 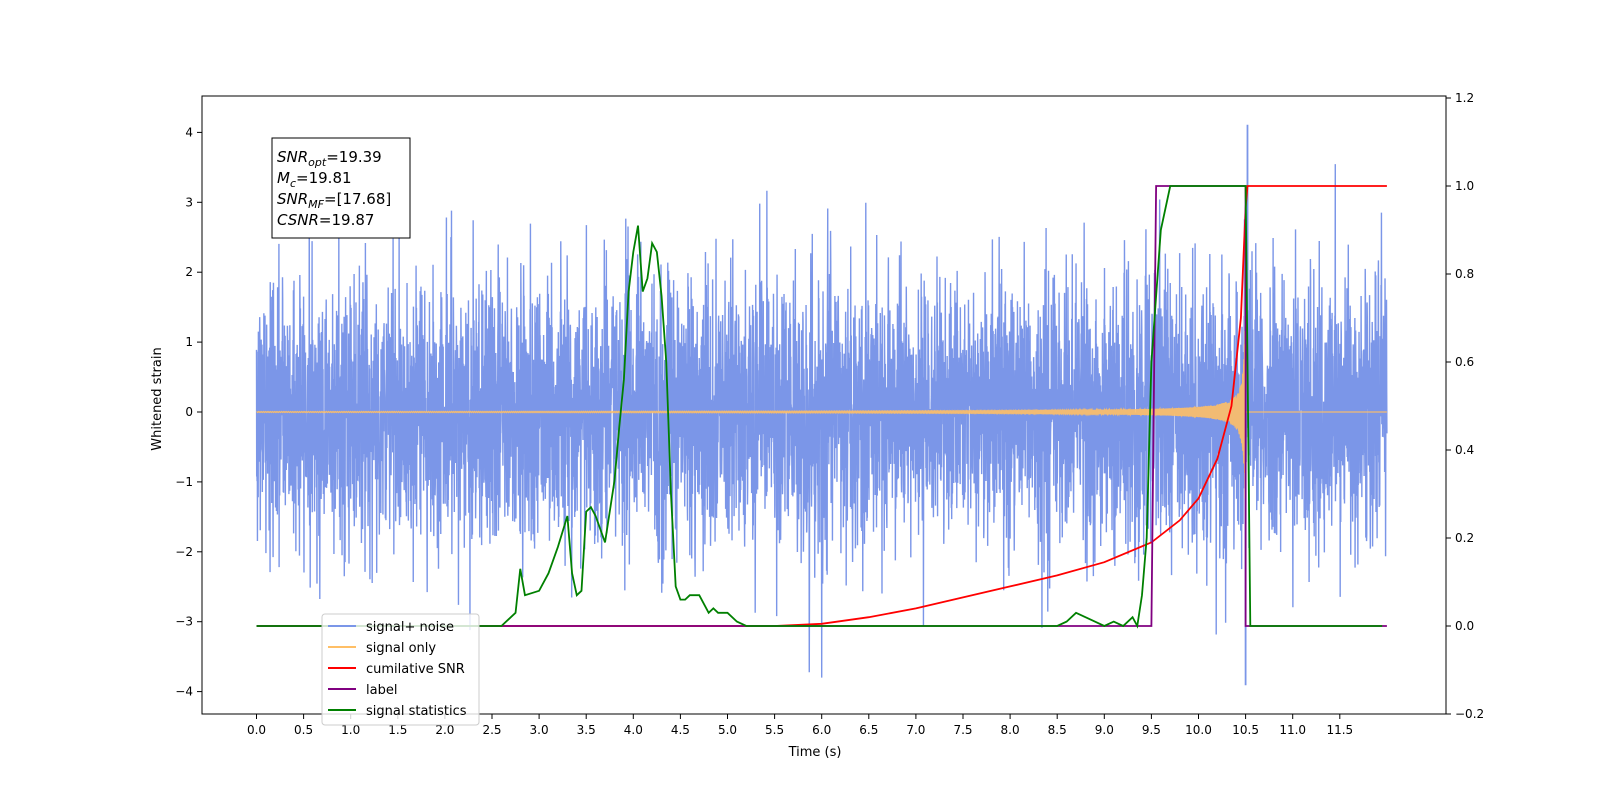 I want to click on y-tick-label: −1, so click(x=184, y=482).